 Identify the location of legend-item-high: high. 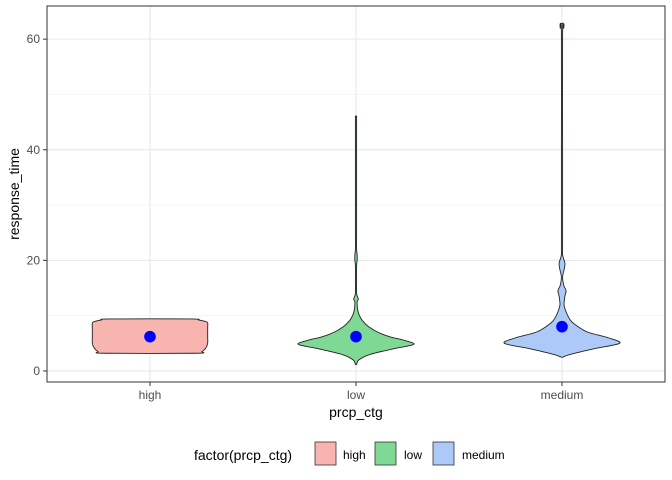
(340, 453).